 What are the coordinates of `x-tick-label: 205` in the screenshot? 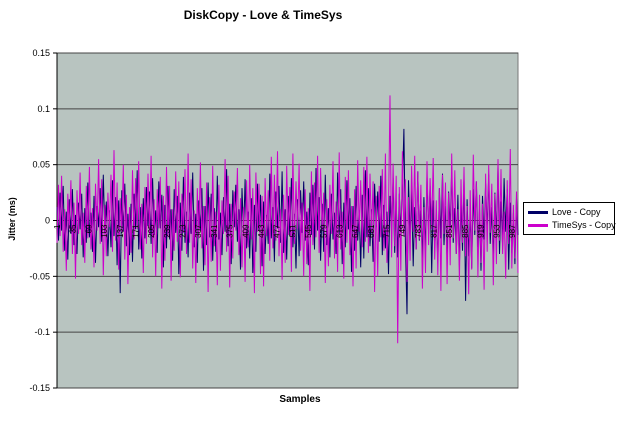 It's located at (151, 231).